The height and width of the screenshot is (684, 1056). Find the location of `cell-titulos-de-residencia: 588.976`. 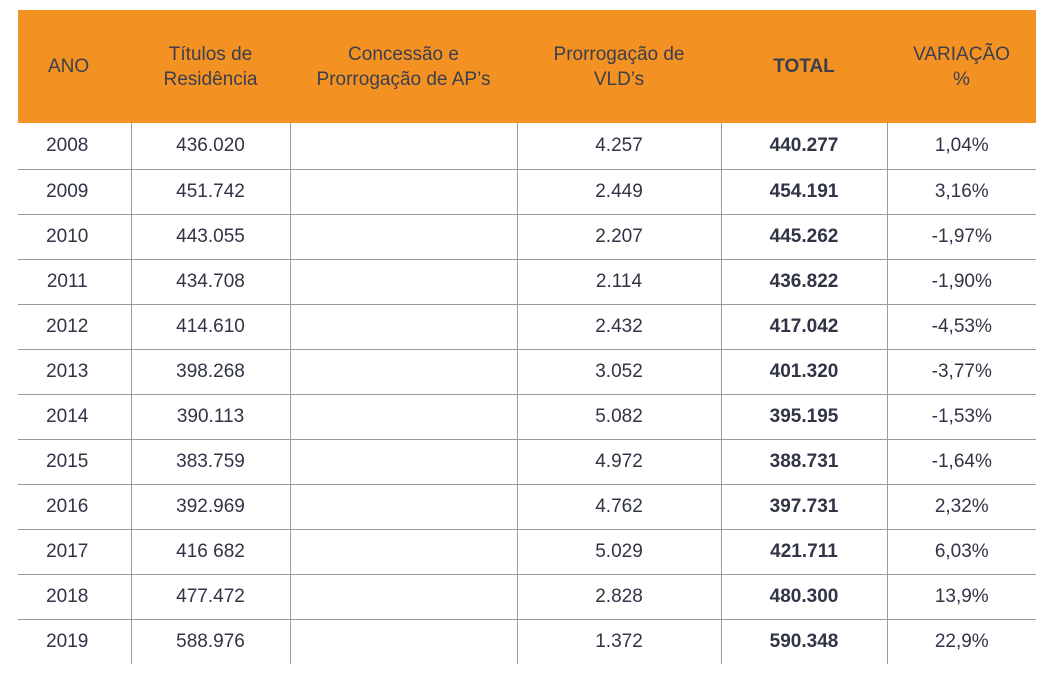

cell-titulos-de-residencia: 588.976 is located at coordinates (210, 641).